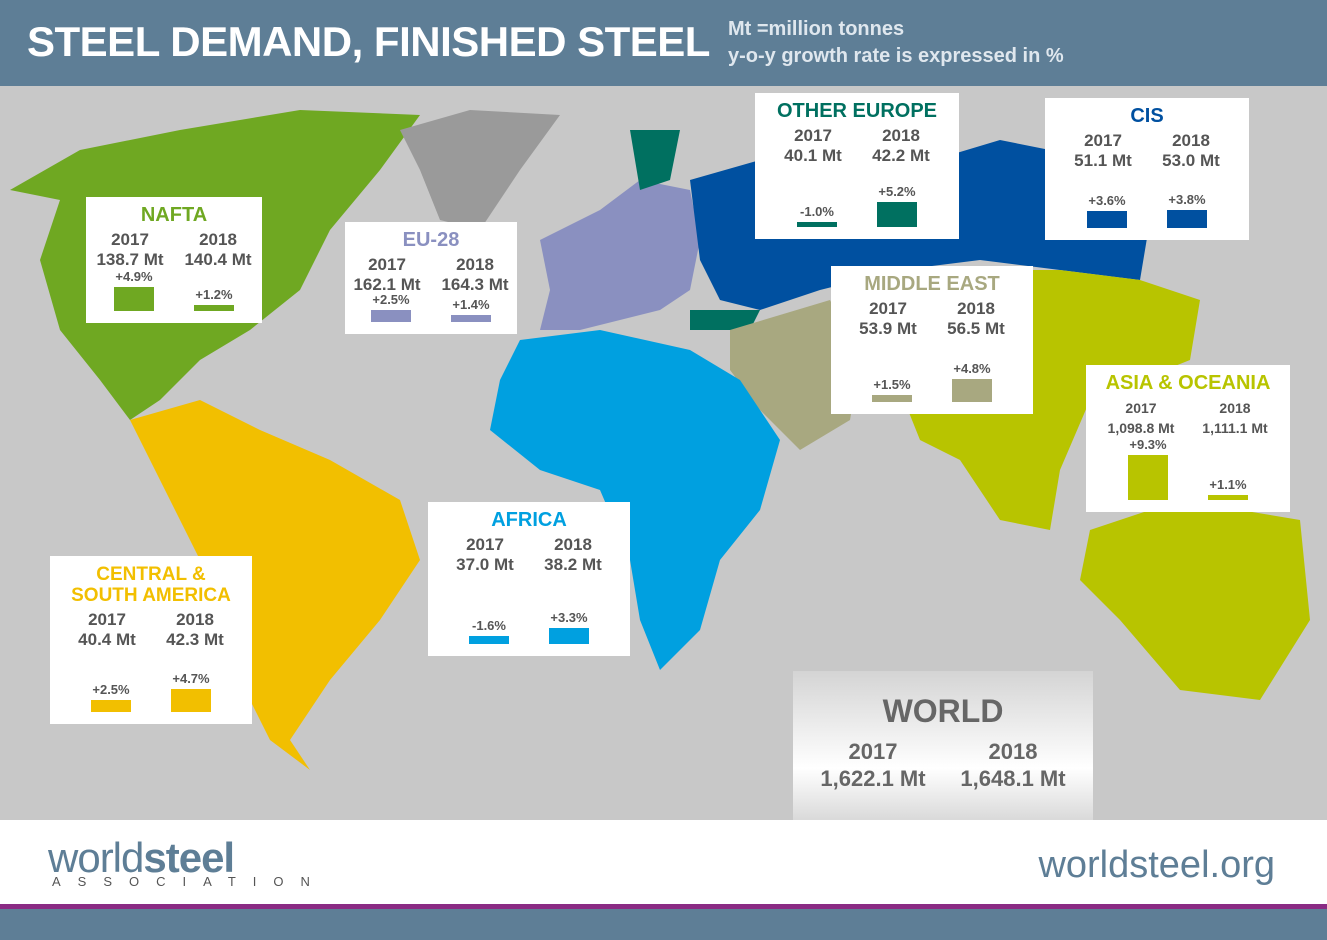  What do you see at coordinates (932, 284) in the screenshot?
I see `region-name: MIDDLE EAST` at bounding box center [932, 284].